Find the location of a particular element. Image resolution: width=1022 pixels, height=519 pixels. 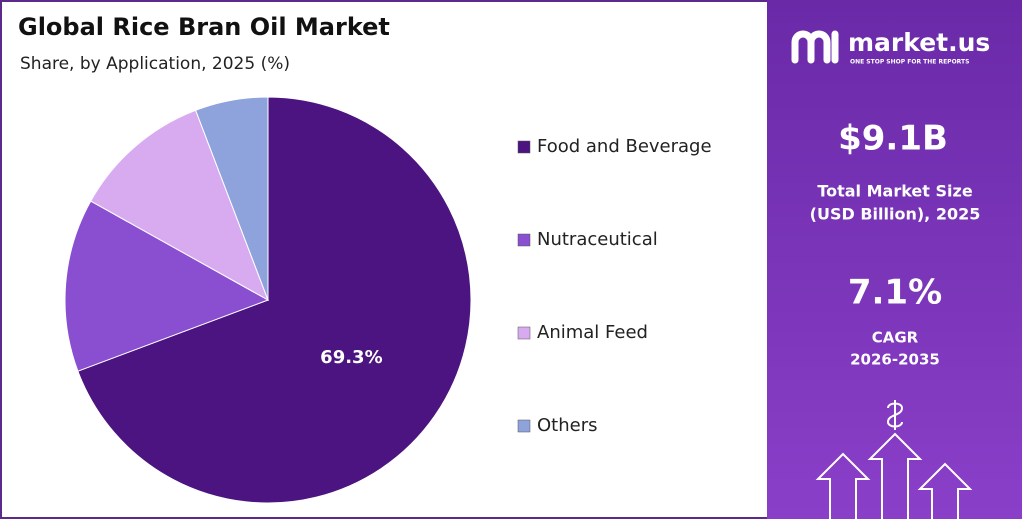

cagr-value: 7.1% is located at coordinates (895, 293).